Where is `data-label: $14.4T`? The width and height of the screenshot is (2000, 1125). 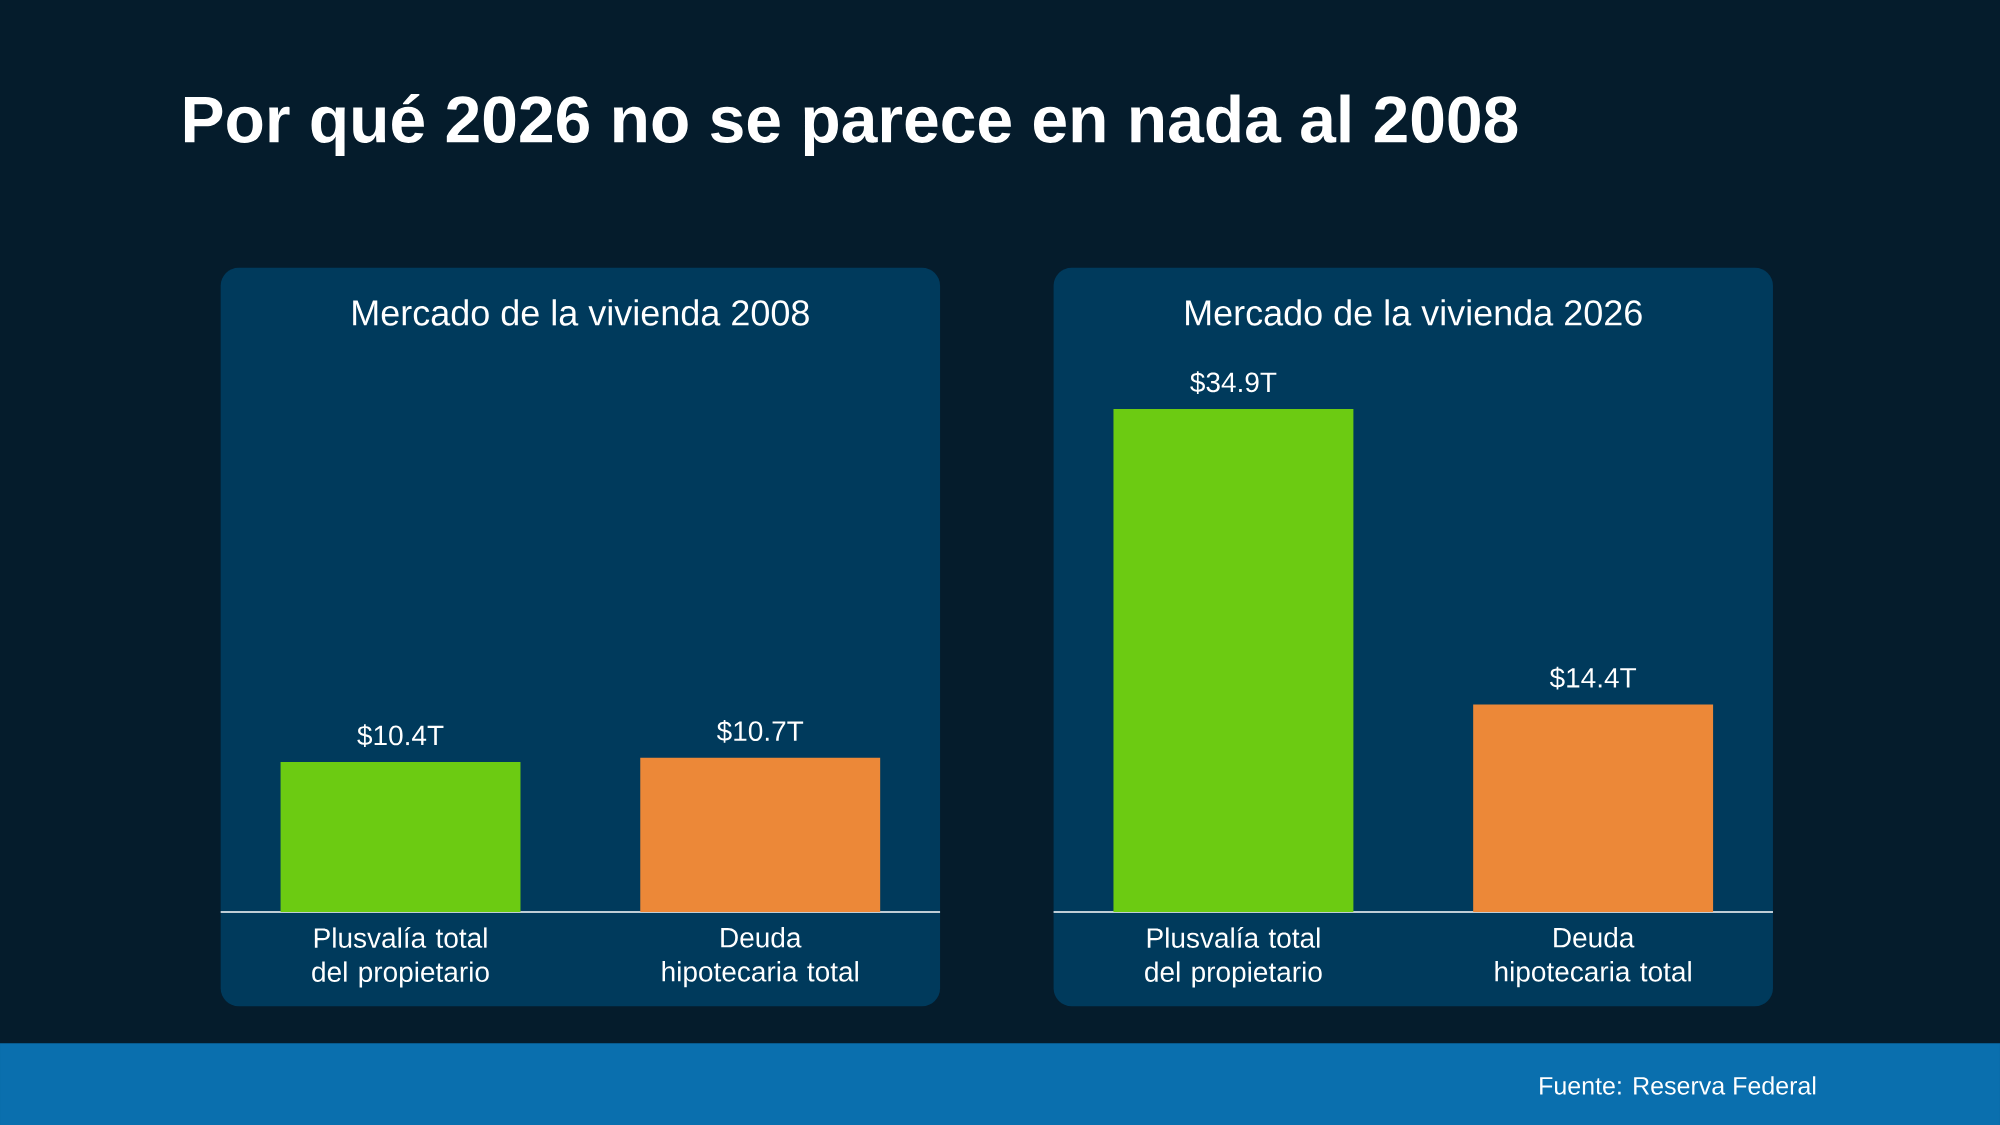 data-label: $14.4T is located at coordinates (1593, 678).